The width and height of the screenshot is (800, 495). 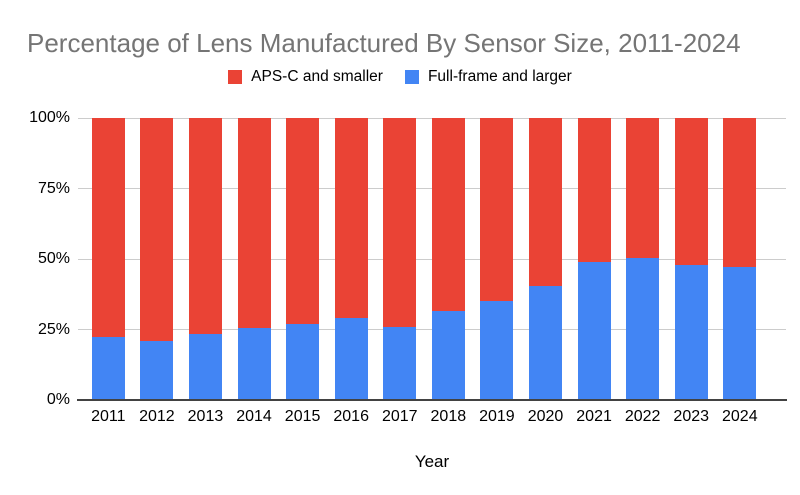 What do you see at coordinates (497, 416) in the screenshot?
I see `x-tick-label-2019: 2019` at bounding box center [497, 416].